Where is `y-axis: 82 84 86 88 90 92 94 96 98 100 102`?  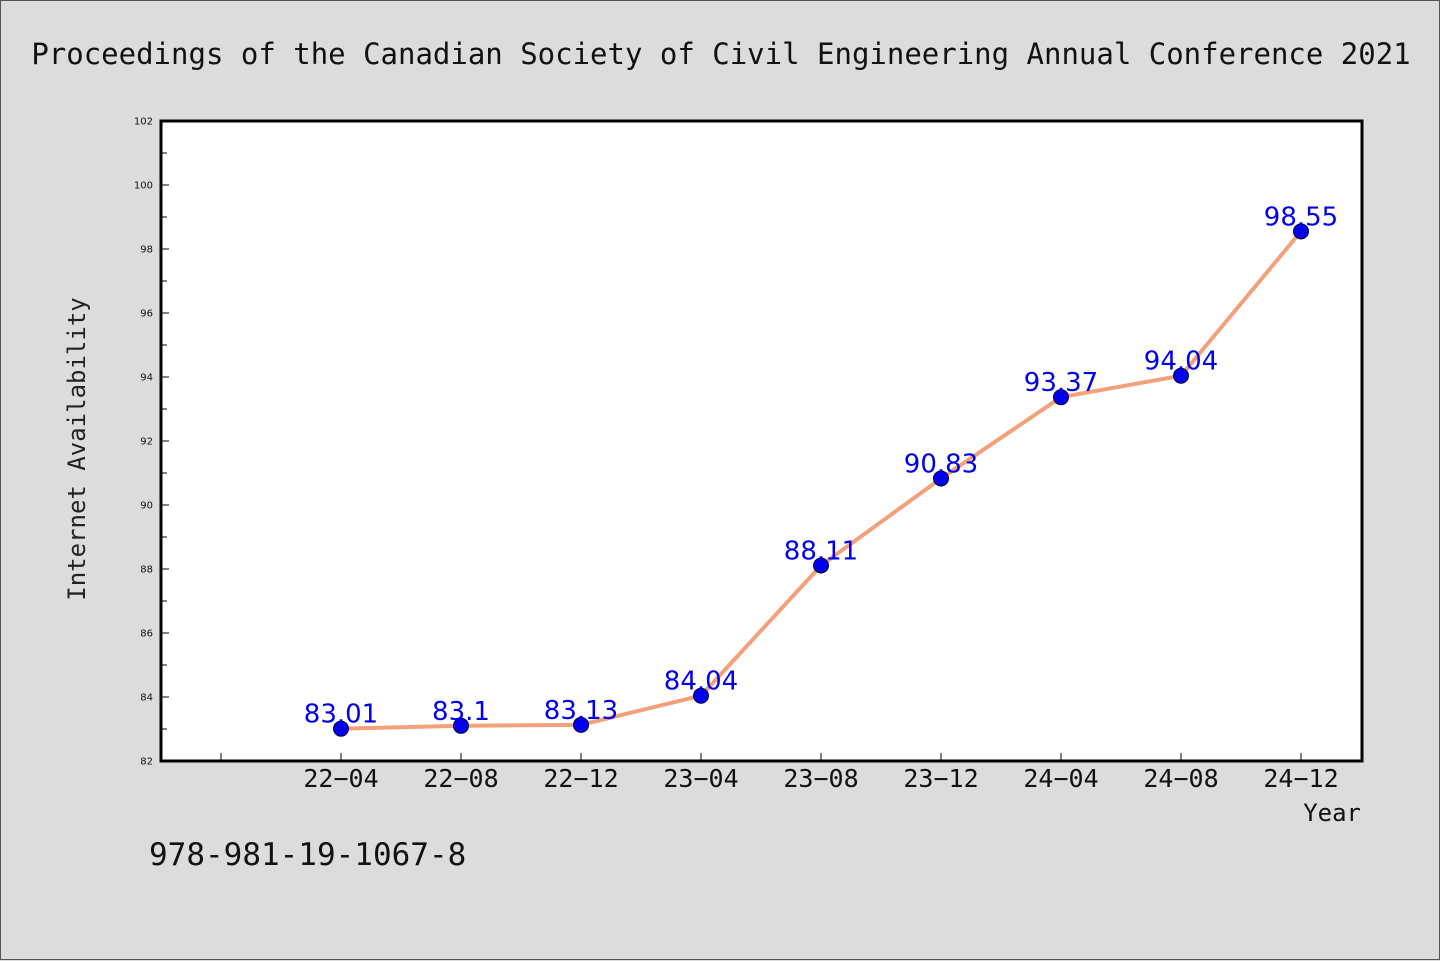 y-axis: 82 84 86 88 90 92 94 96 98 100 102 is located at coordinates (151, 442).